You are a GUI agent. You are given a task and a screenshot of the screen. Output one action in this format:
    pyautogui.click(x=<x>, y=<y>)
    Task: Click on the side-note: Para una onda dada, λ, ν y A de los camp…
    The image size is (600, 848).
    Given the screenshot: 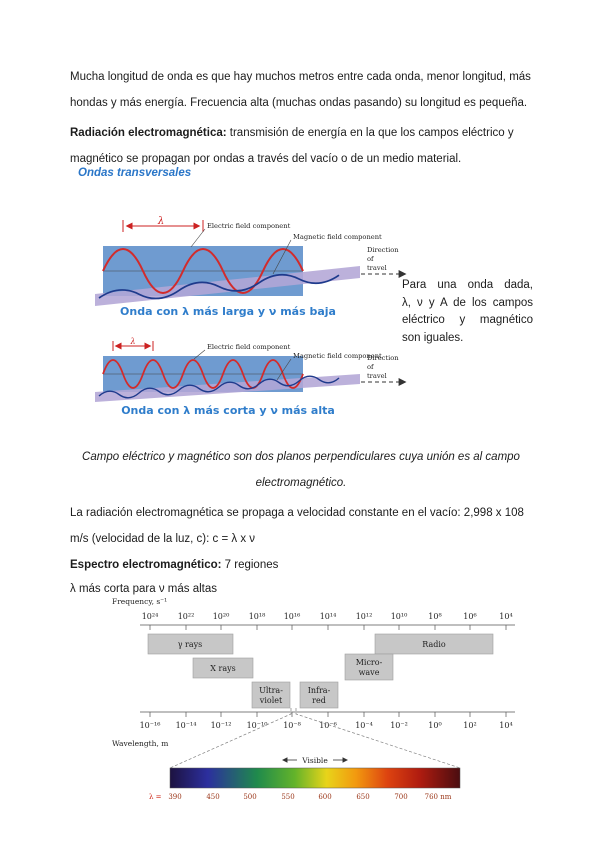 What is the action you would take?
    pyautogui.click(x=467, y=312)
    